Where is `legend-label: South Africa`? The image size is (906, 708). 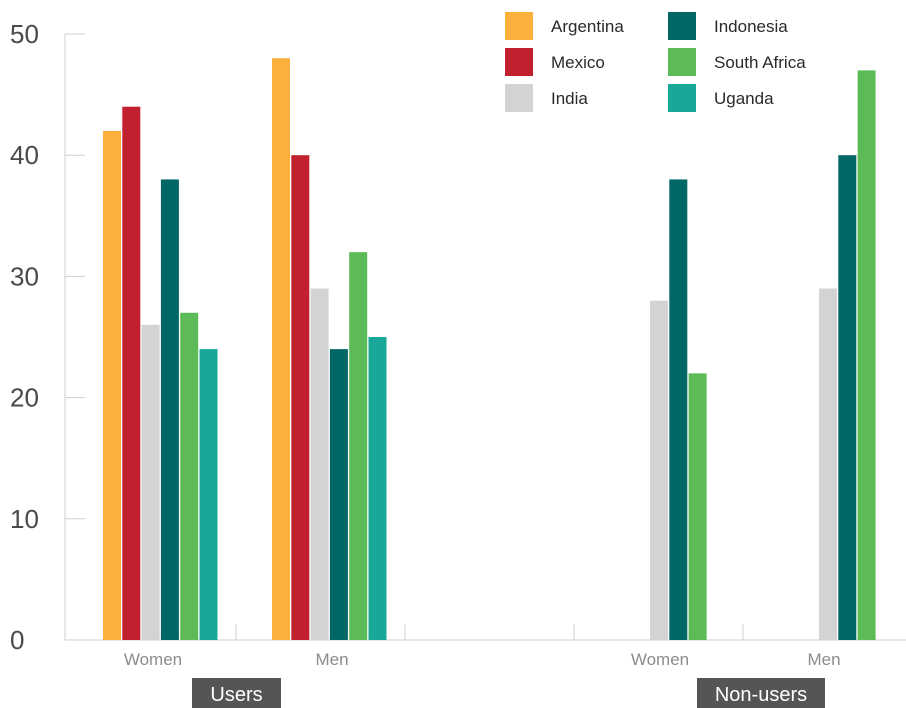 legend-label: South Africa is located at coordinates (760, 62).